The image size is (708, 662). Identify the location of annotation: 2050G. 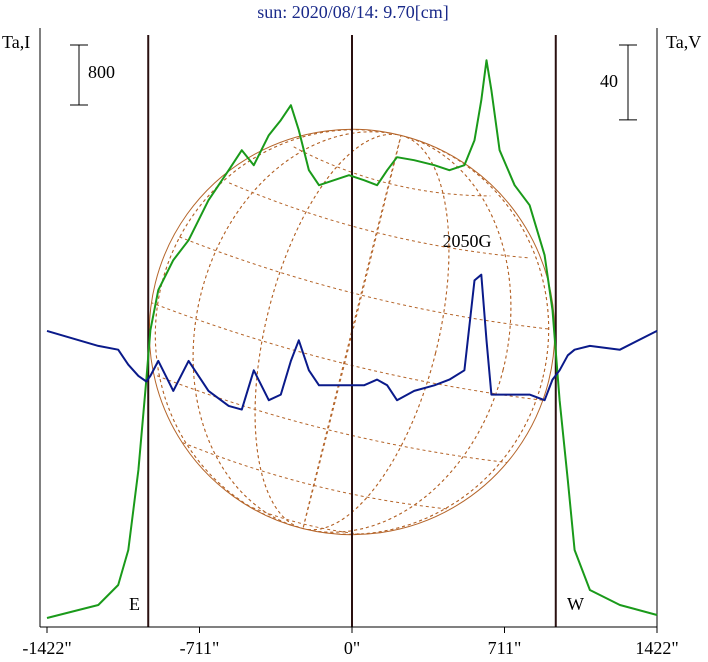
(467, 241).